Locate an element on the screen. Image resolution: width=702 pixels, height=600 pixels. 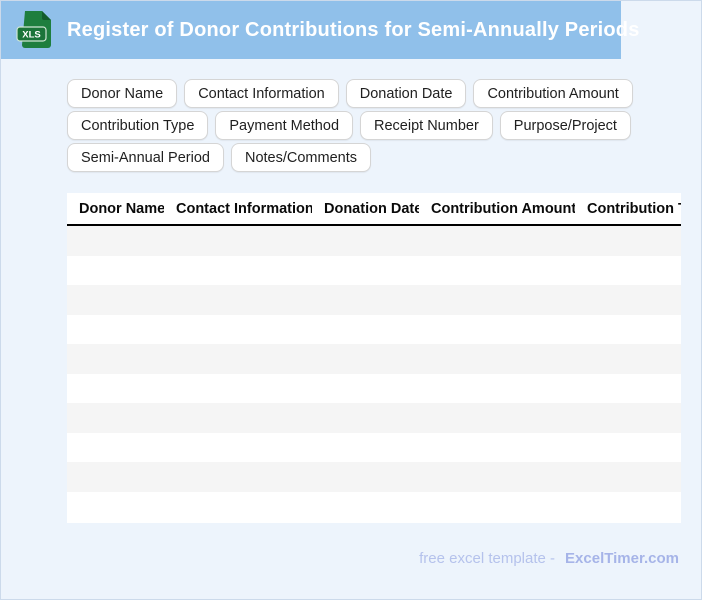
column-header-donation-date: Donation Date is located at coordinates (371, 208).